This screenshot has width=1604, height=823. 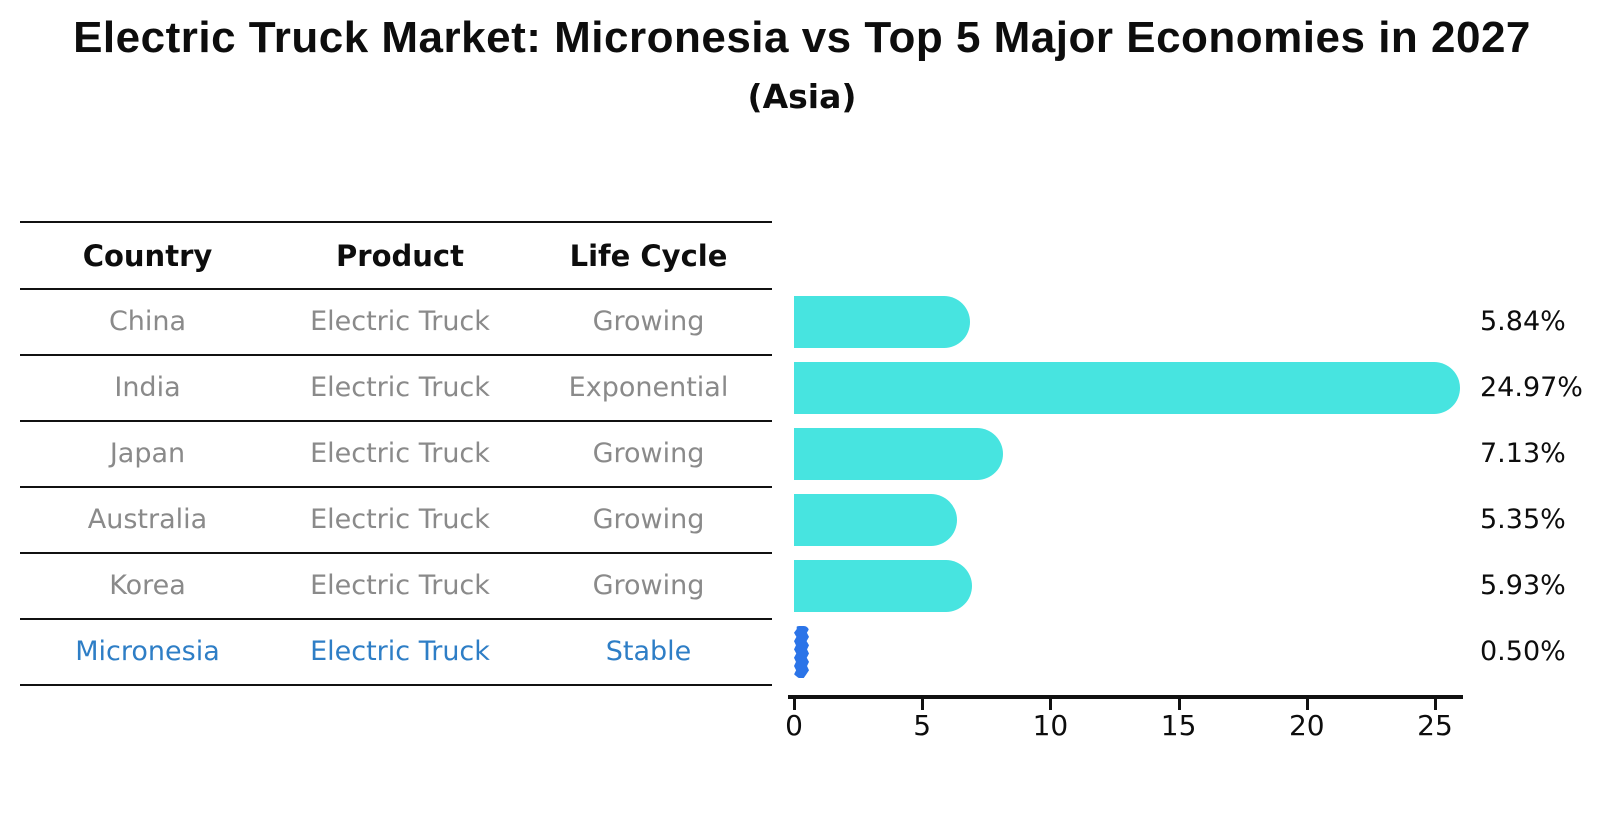 I want to click on x-axis-tick-label: 5, so click(x=922, y=725).